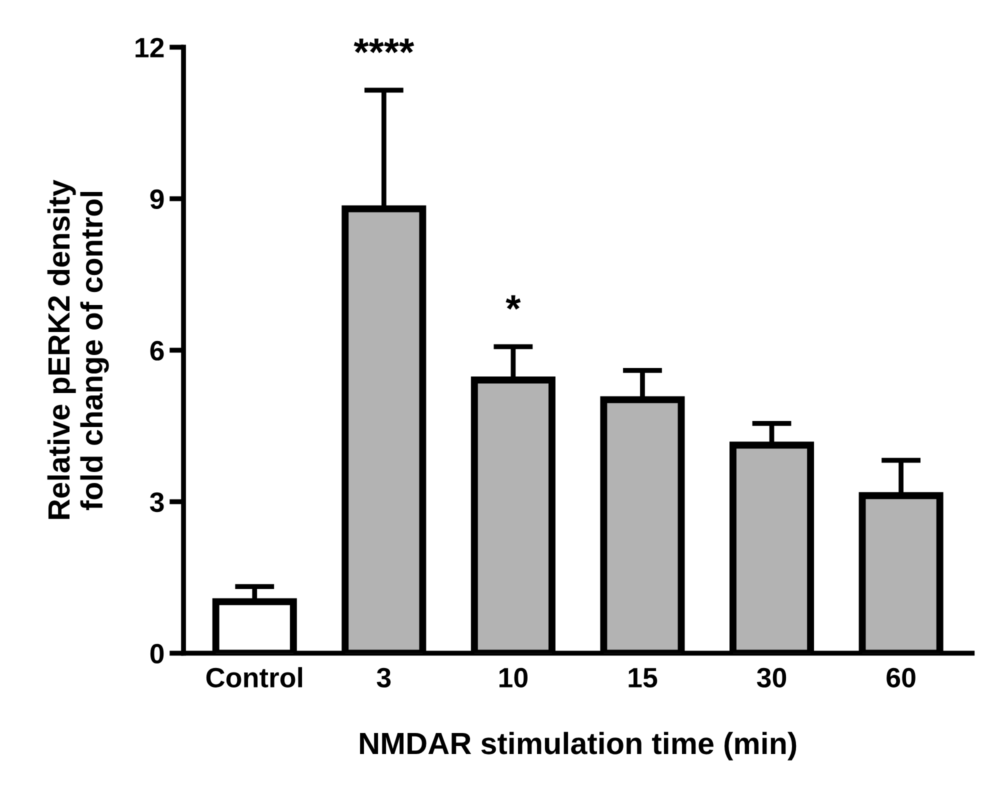 Image resolution: width=992 pixels, height=787 pixels. Describe the element at coordinates (384, 46) in the screenshot. I see `annotation: ****` at that location.